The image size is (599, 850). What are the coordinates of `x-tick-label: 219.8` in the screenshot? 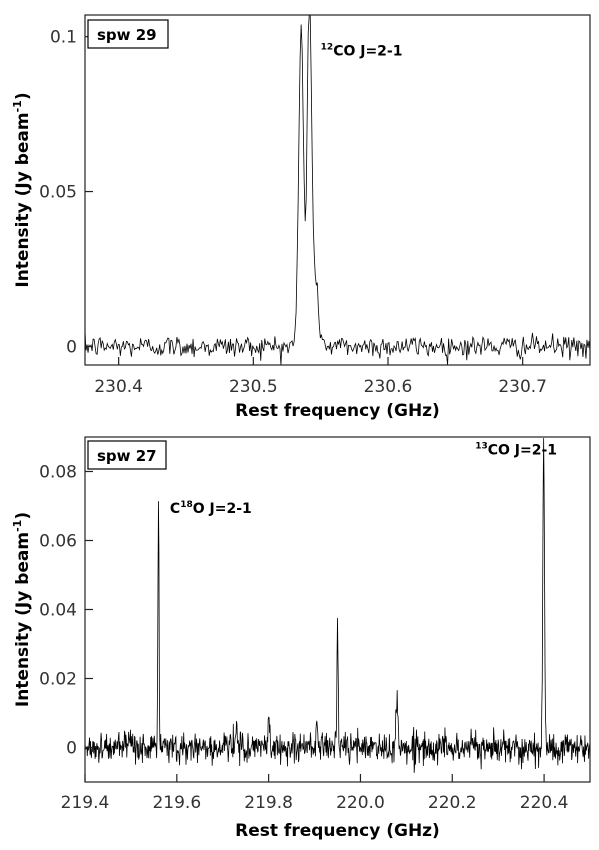 It's located at (268, 803).